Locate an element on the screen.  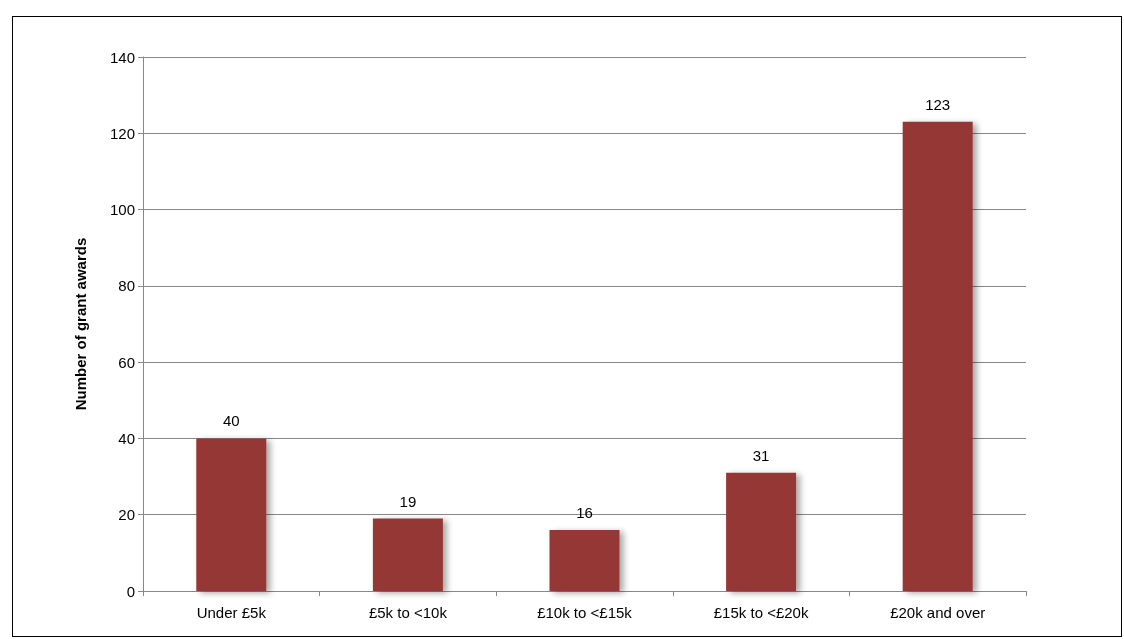
y-tick-label: 100 is located at coordinates (122, 210).